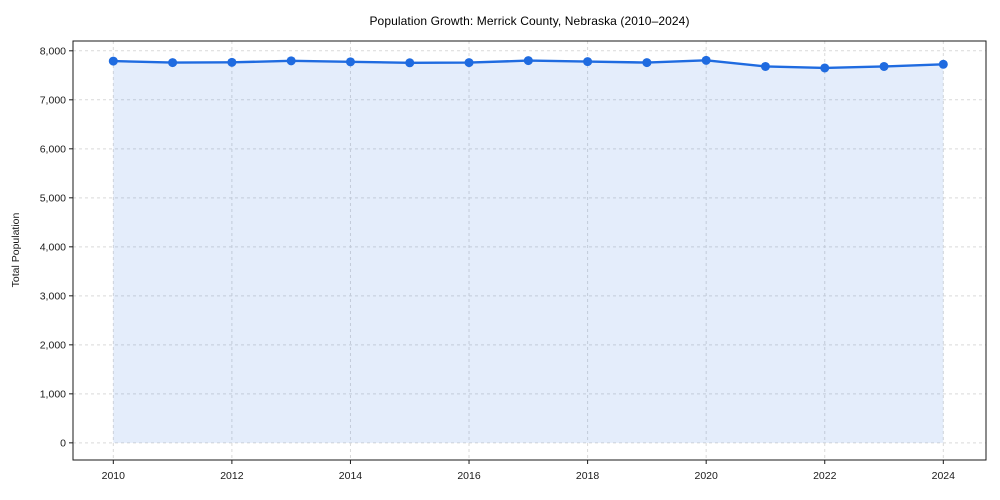  Describe the element at coordinates (53, 149) in the screenshot. I see `y-tick-label: 6,000` at that location.